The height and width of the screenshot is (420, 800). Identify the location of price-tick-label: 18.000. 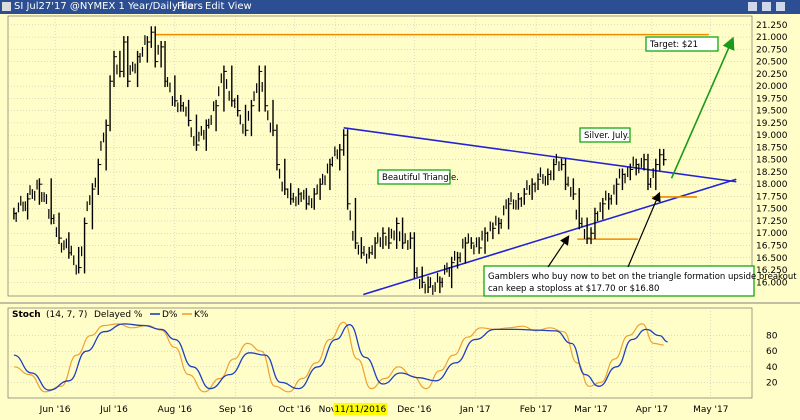
(772, 185).